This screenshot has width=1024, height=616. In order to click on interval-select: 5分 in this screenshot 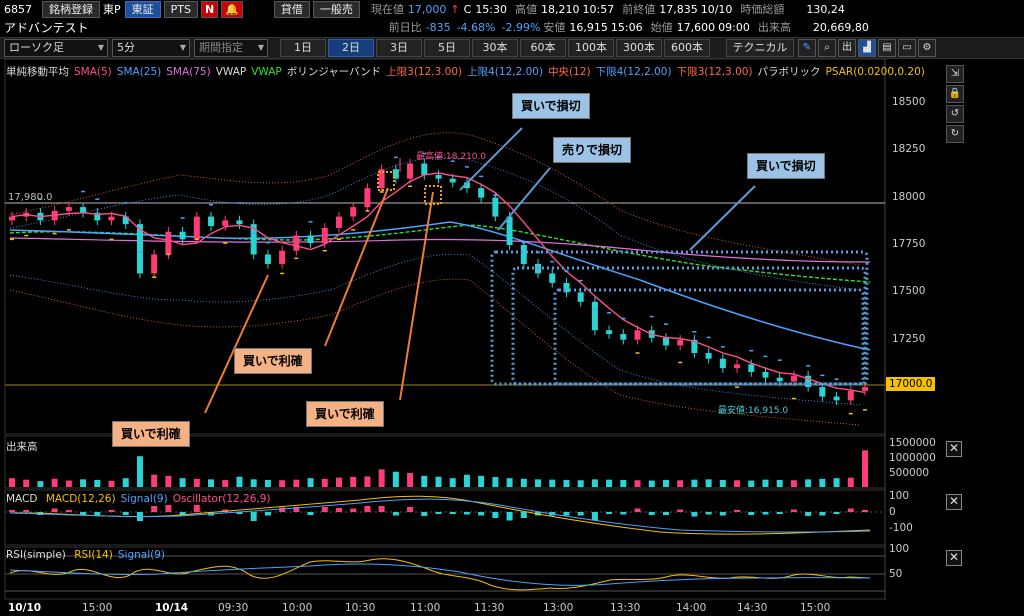, I will do `click(151, 48)`.